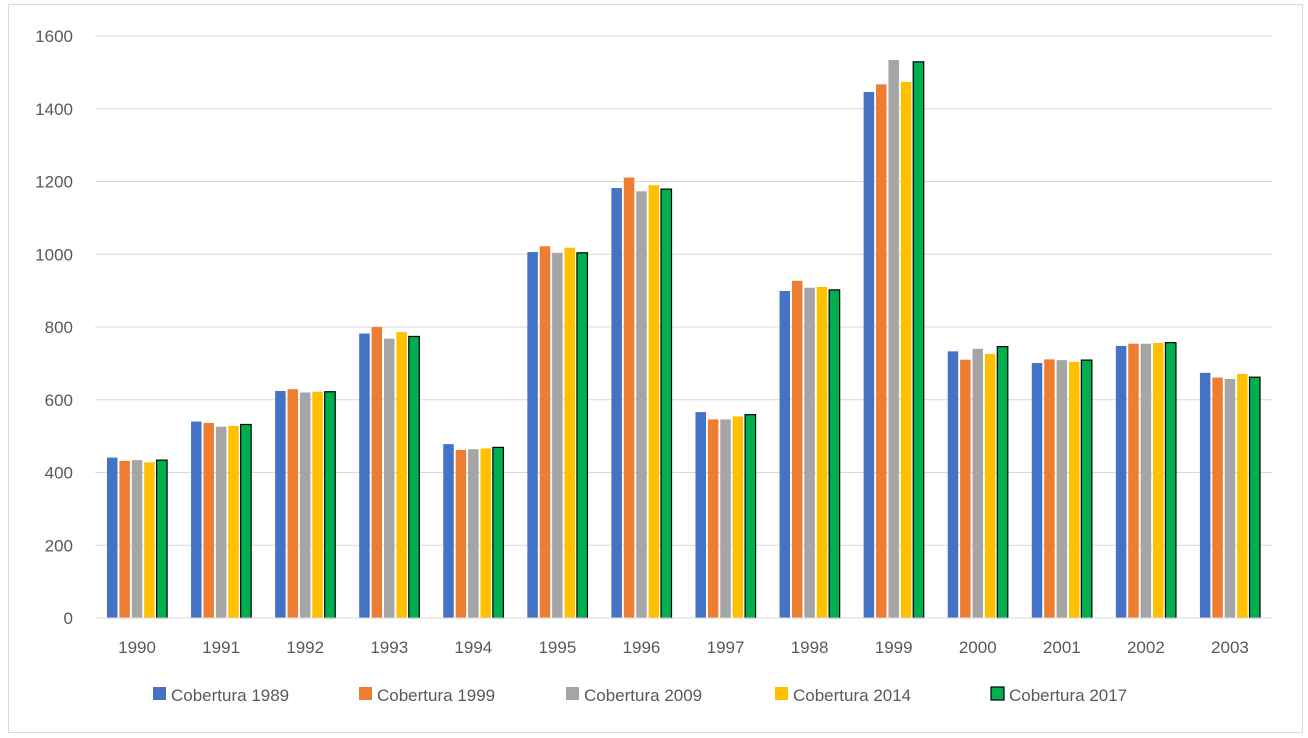  What do you see at coordinates (1068, 695) in the screenshot?
I see `legend-label: Cobertura 2017` at bounding box center [1068, 695].